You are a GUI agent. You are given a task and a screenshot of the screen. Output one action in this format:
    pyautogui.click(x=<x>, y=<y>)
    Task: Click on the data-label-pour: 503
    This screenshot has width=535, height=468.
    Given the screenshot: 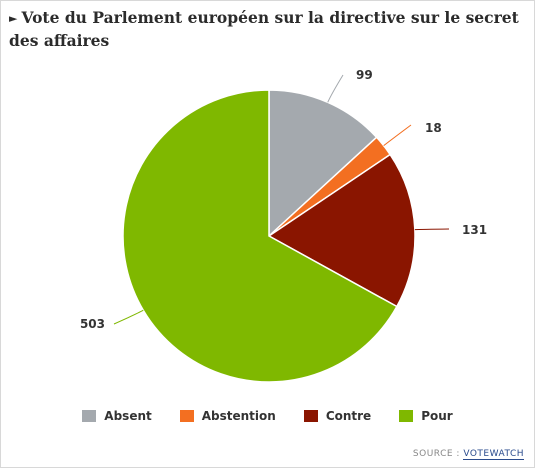 What is the action you would take?
    pyautogui.click(x=92, y=324)
    